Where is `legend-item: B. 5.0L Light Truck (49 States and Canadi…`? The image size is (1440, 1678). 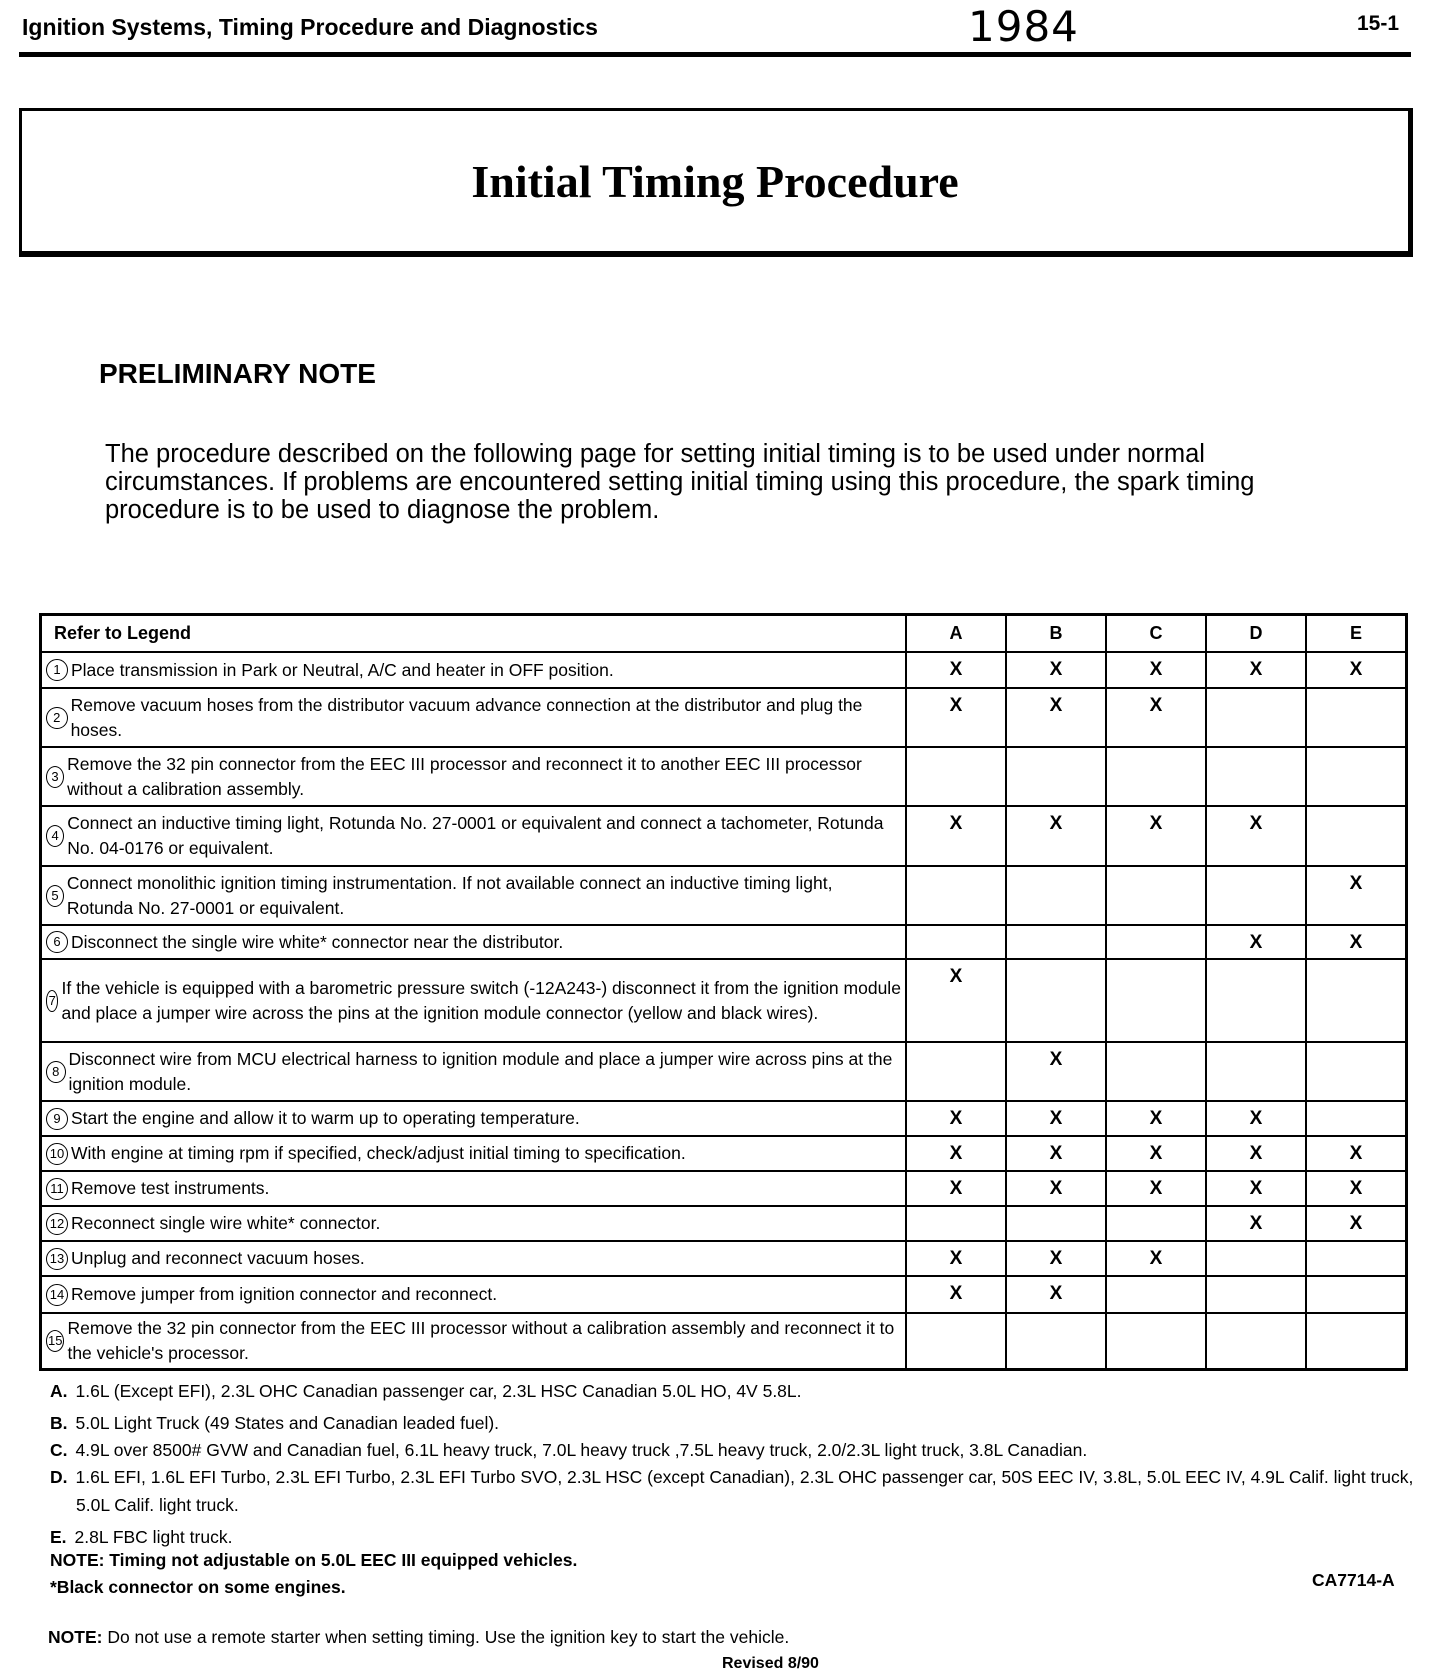 legend-item: B. 5.0L Light Truck (49 States and Canadi… is located at coordinates (738, 1423).